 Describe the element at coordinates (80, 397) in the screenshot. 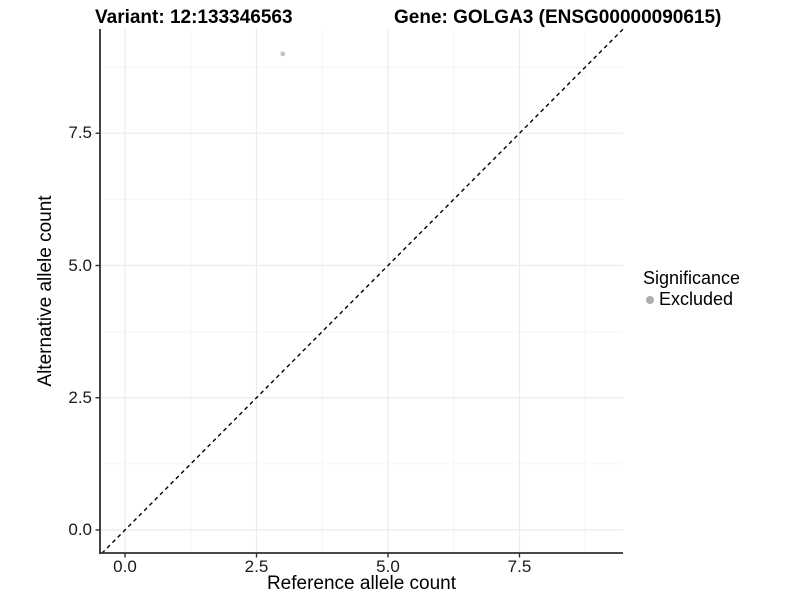

I see `y-axis-tick-2.5: 2.5` at that location.